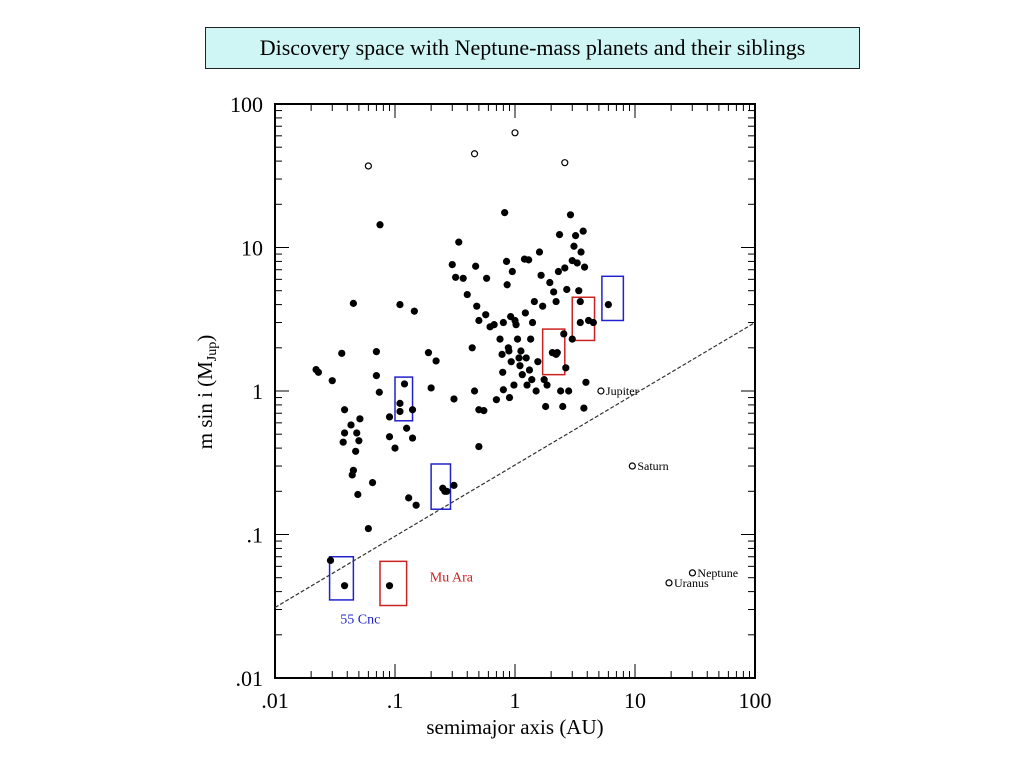 This screenshot has width=1024, height=768. Describe the element at coordinates (246, 104) in the screenshot. I see `y-tick-label: 100` at that location.